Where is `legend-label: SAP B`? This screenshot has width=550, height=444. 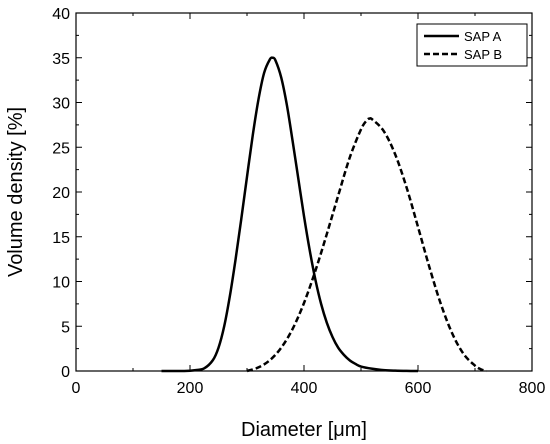
legend-label: SAP B is located at coordinates (483, 54).